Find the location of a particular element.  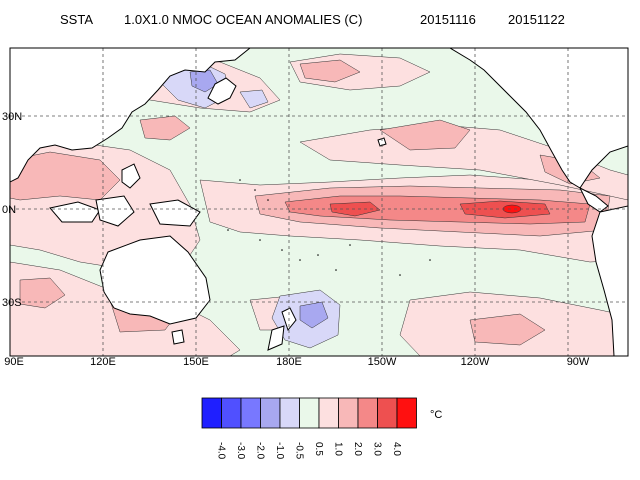

colorbar-label: -4.0 is located at coordinates (221, 451).